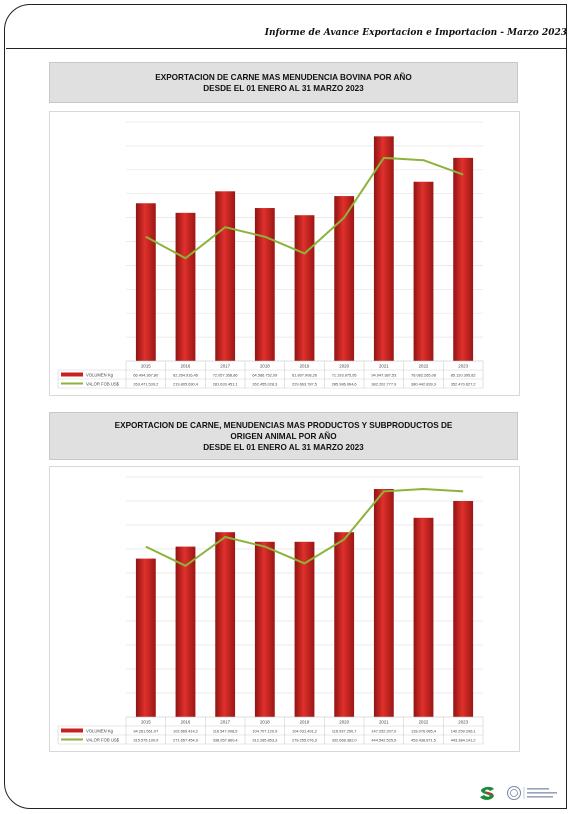  I want to click on volumen-value-2022: 128.076.085,4, so click(424, 731).